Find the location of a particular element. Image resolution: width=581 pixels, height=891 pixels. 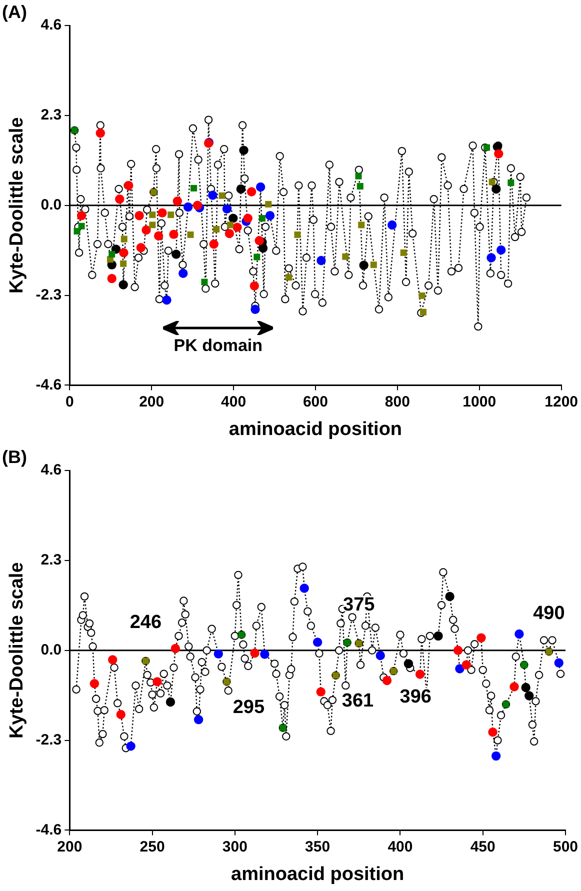

chart-title: (B) is located at coordinates (14, 456).